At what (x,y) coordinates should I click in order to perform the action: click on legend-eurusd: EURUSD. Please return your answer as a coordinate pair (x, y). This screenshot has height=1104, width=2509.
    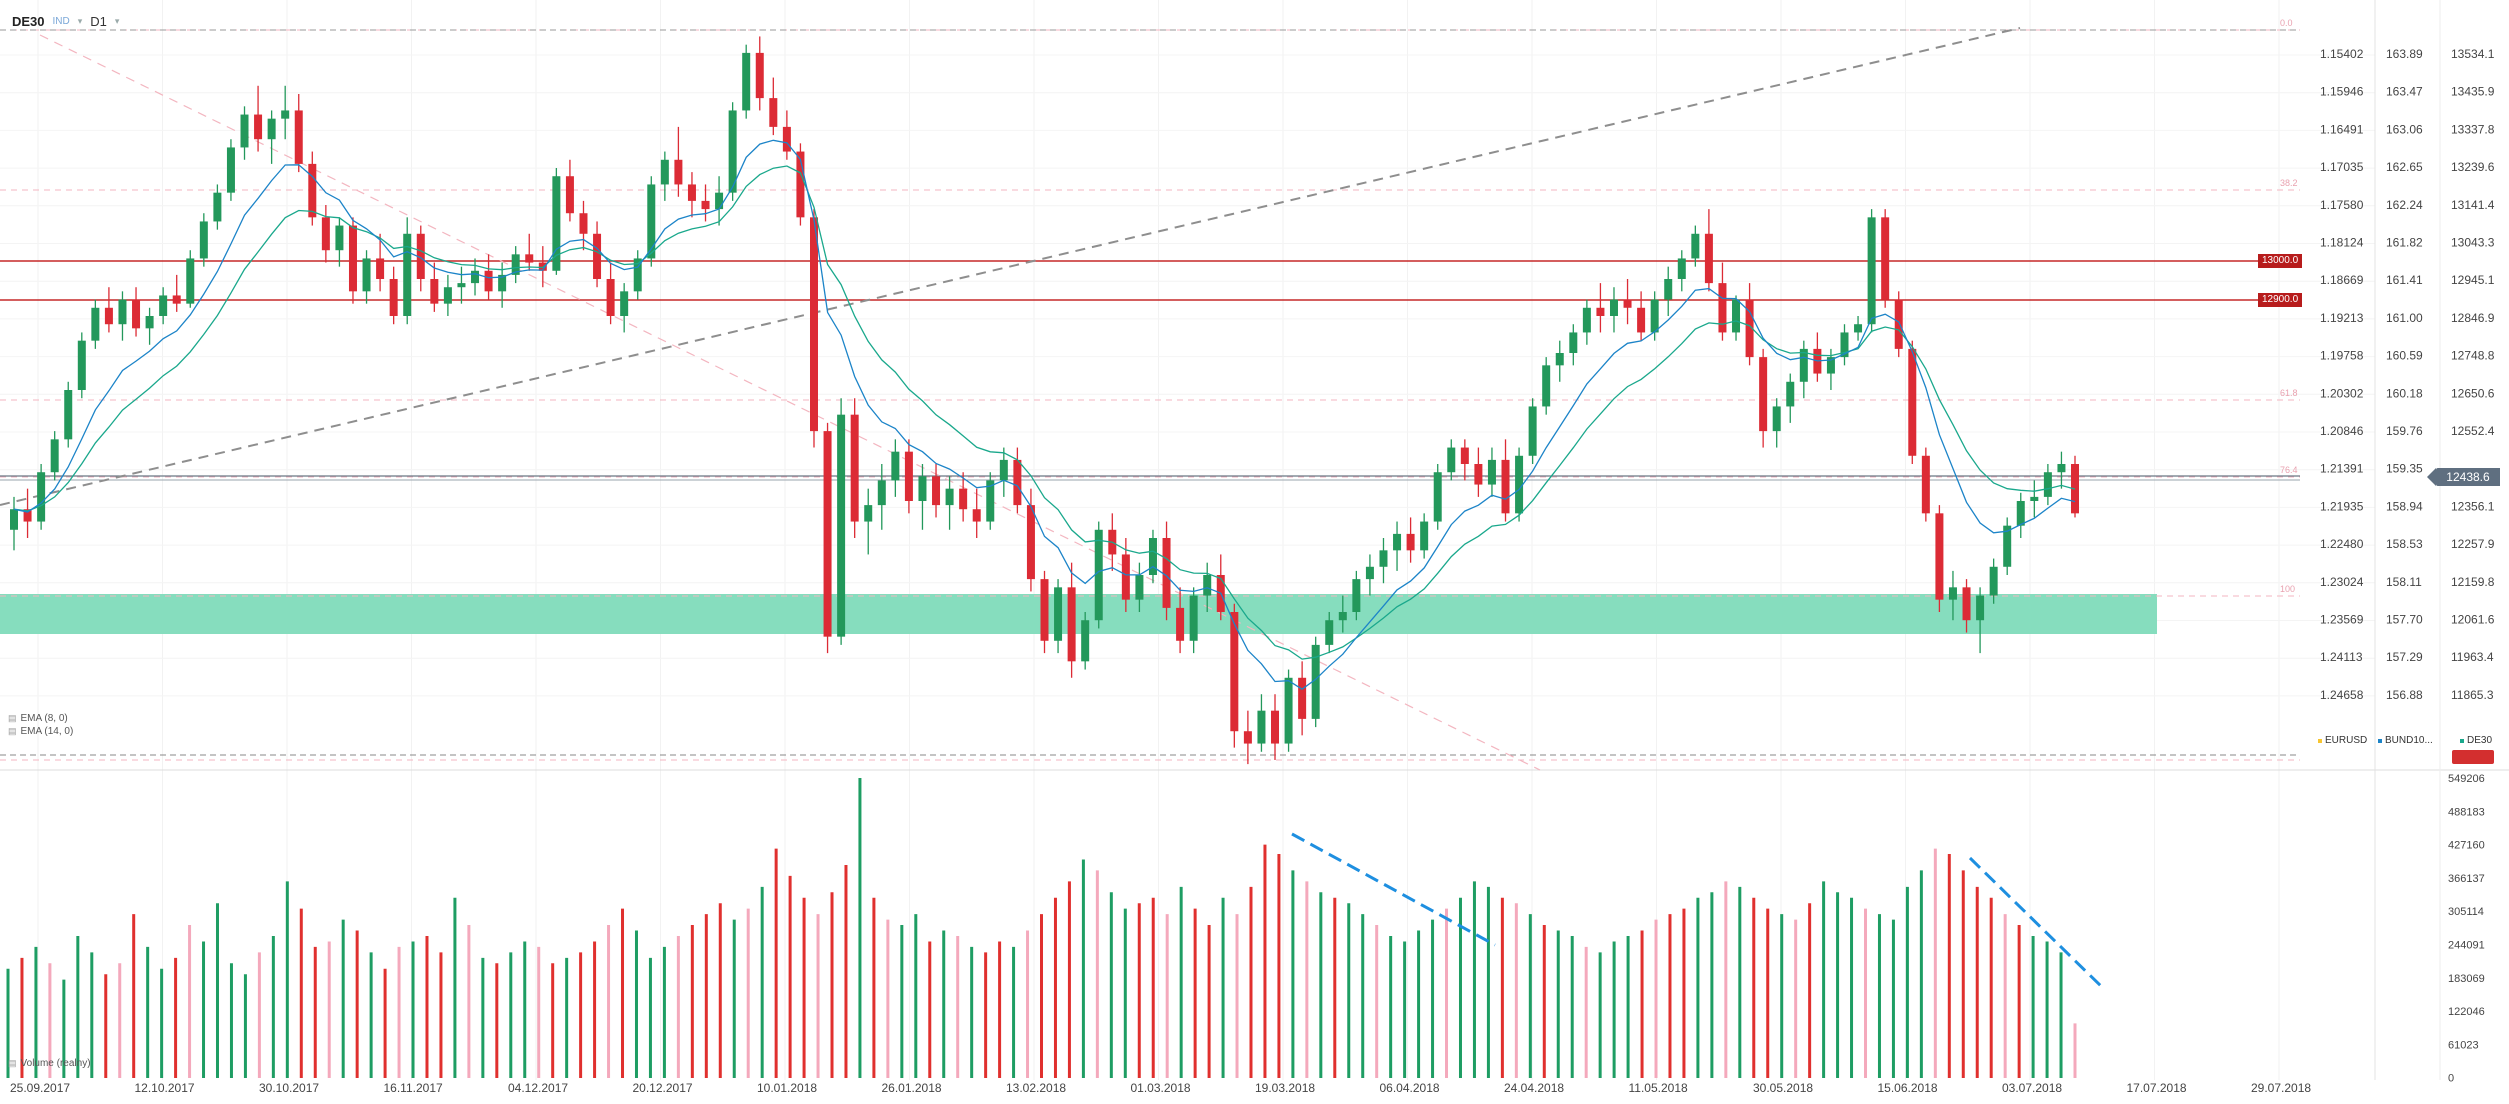
    Looking at the image, I should click on (2342, 740).